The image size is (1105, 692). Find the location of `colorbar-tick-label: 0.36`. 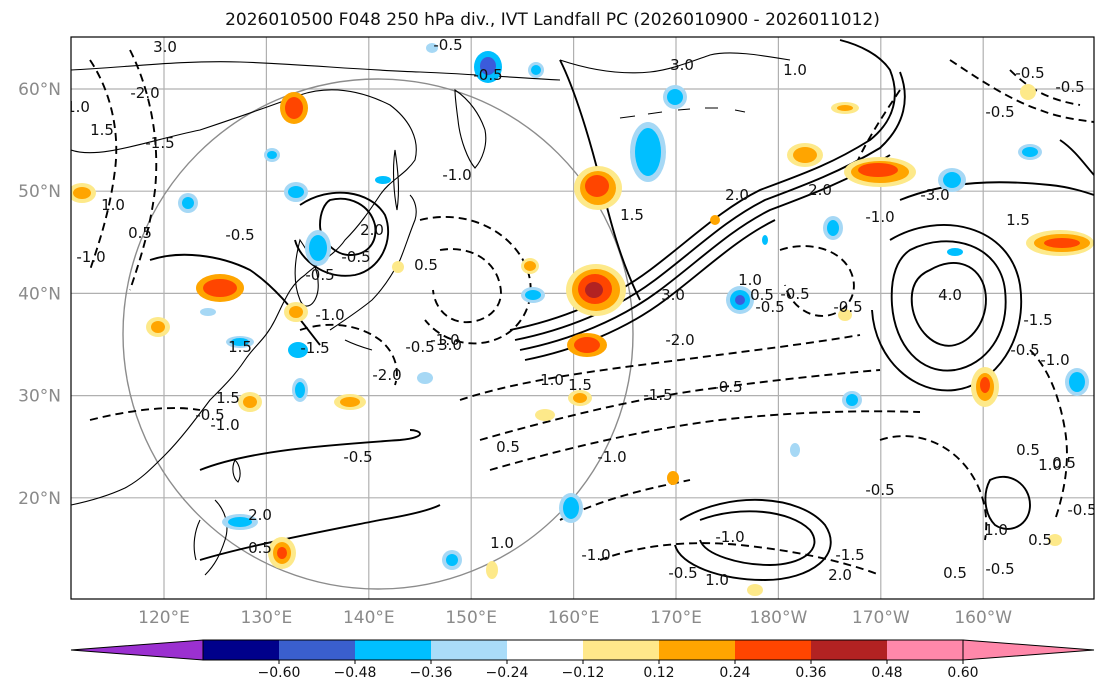

colorbar-tick-label: 0.36 is located at coordinates (810, 673).